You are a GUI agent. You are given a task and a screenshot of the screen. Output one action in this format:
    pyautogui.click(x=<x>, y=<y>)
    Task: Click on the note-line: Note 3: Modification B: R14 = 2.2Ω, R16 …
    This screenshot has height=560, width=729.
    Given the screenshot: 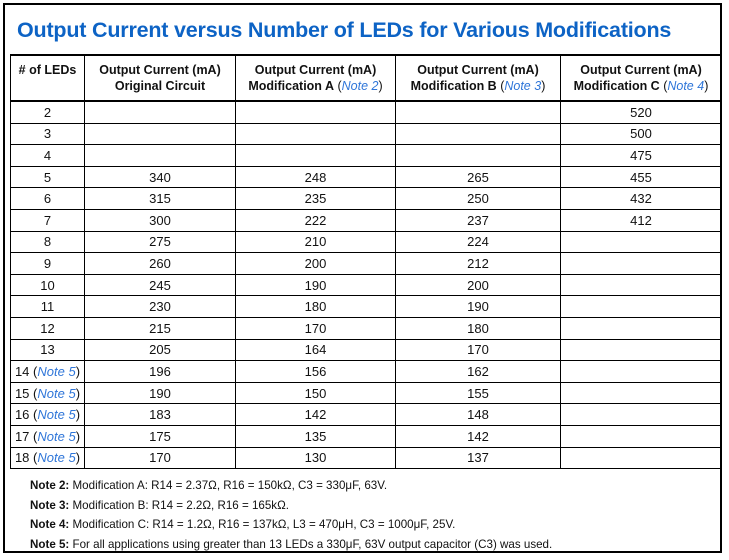 What is the action you would take?
    pyautogui.click(x=375, y=506)
    